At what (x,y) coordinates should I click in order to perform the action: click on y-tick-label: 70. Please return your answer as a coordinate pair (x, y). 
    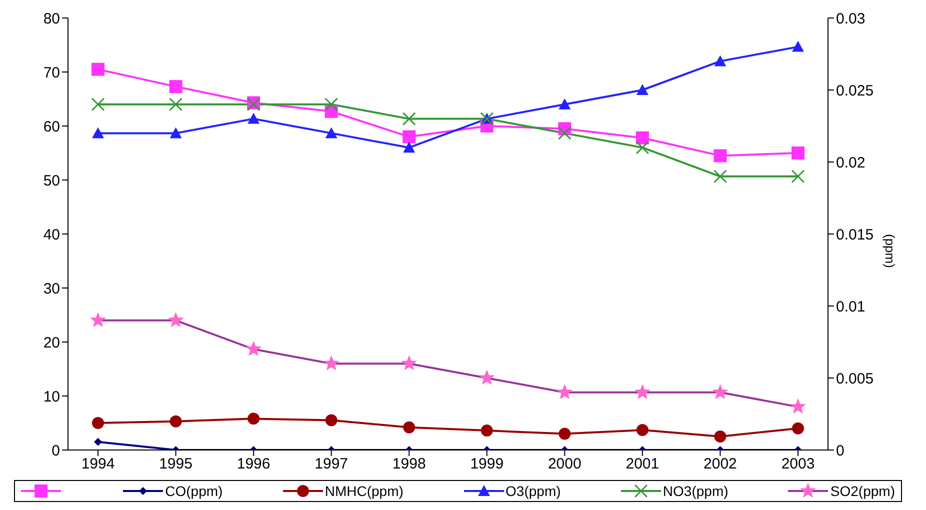
    Looking at the image, I should click on (51, 73).